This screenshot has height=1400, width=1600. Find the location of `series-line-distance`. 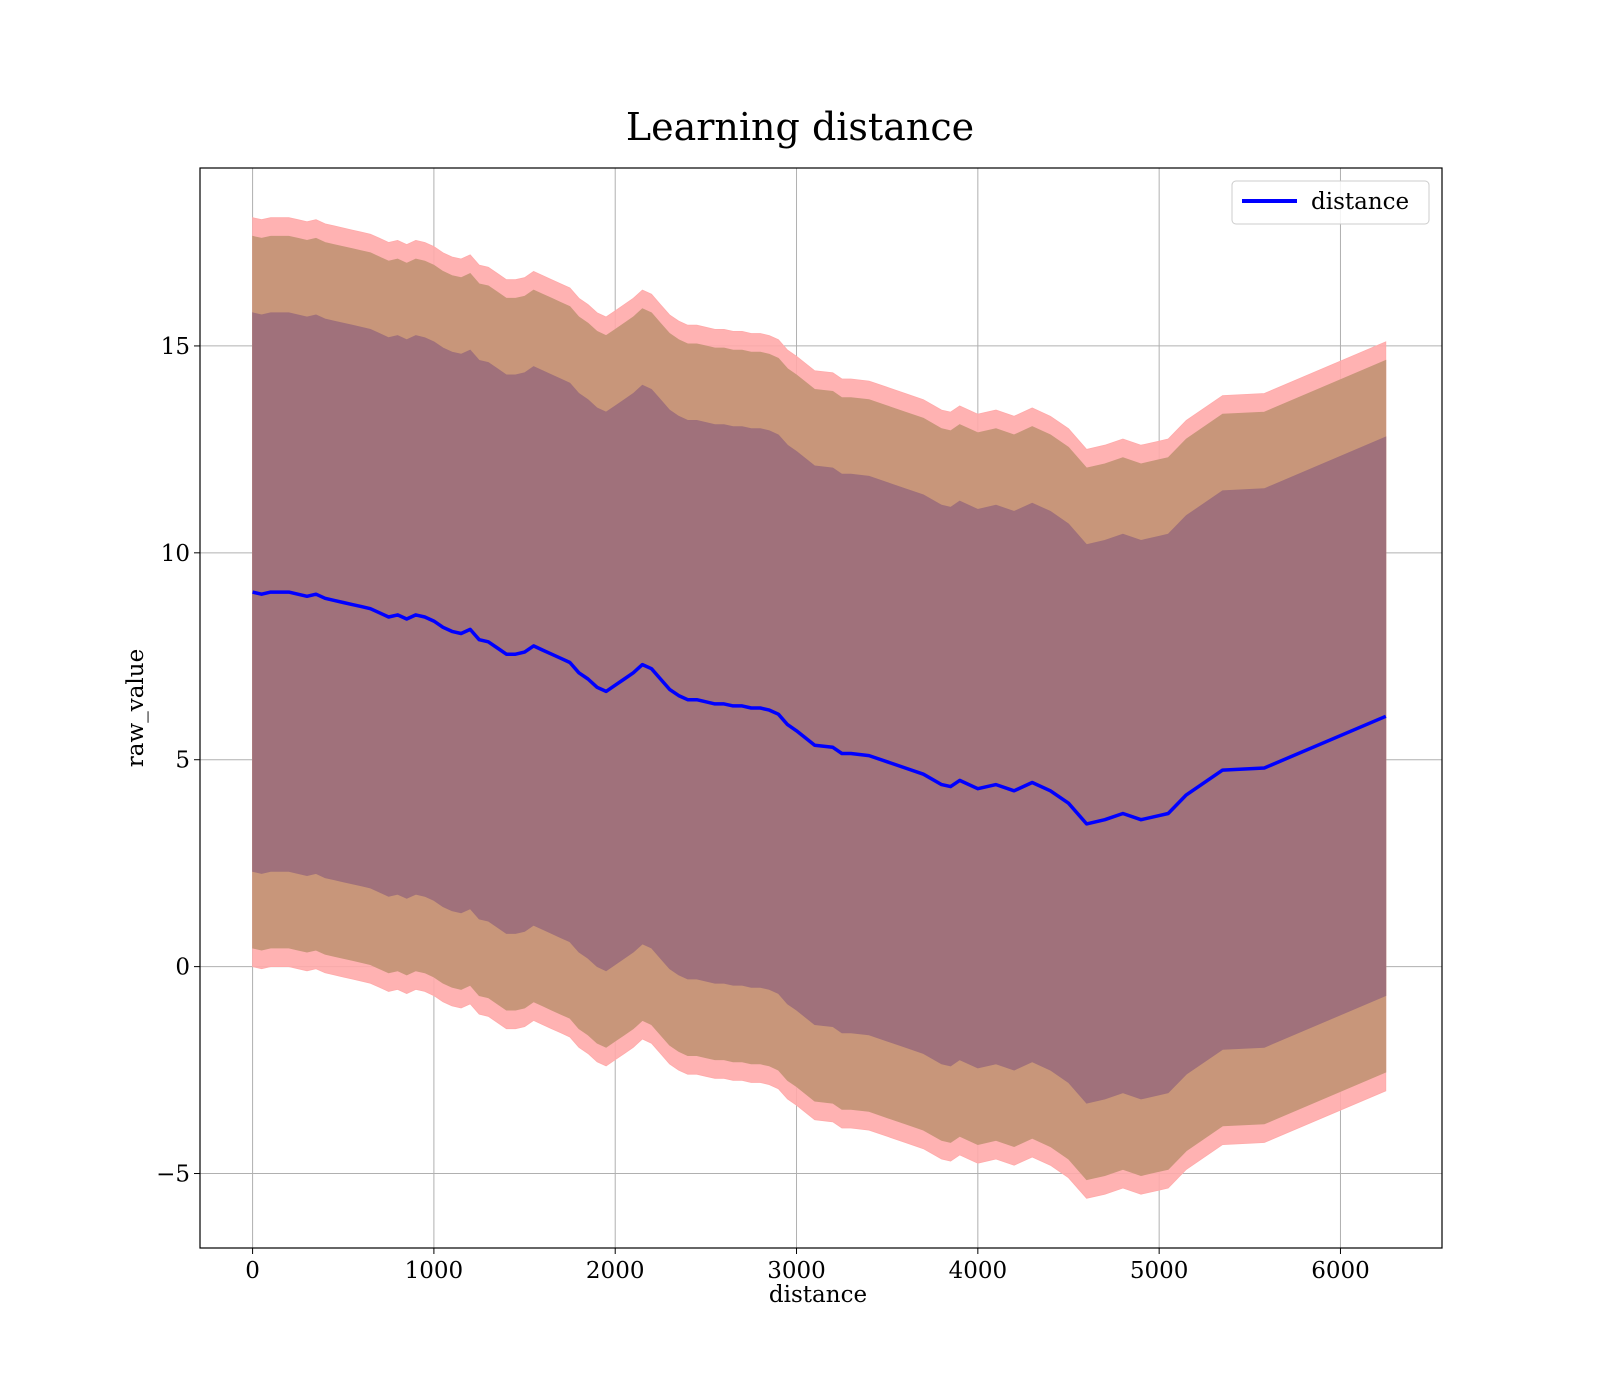

series-line-distance is located at coordinates (819, 708).